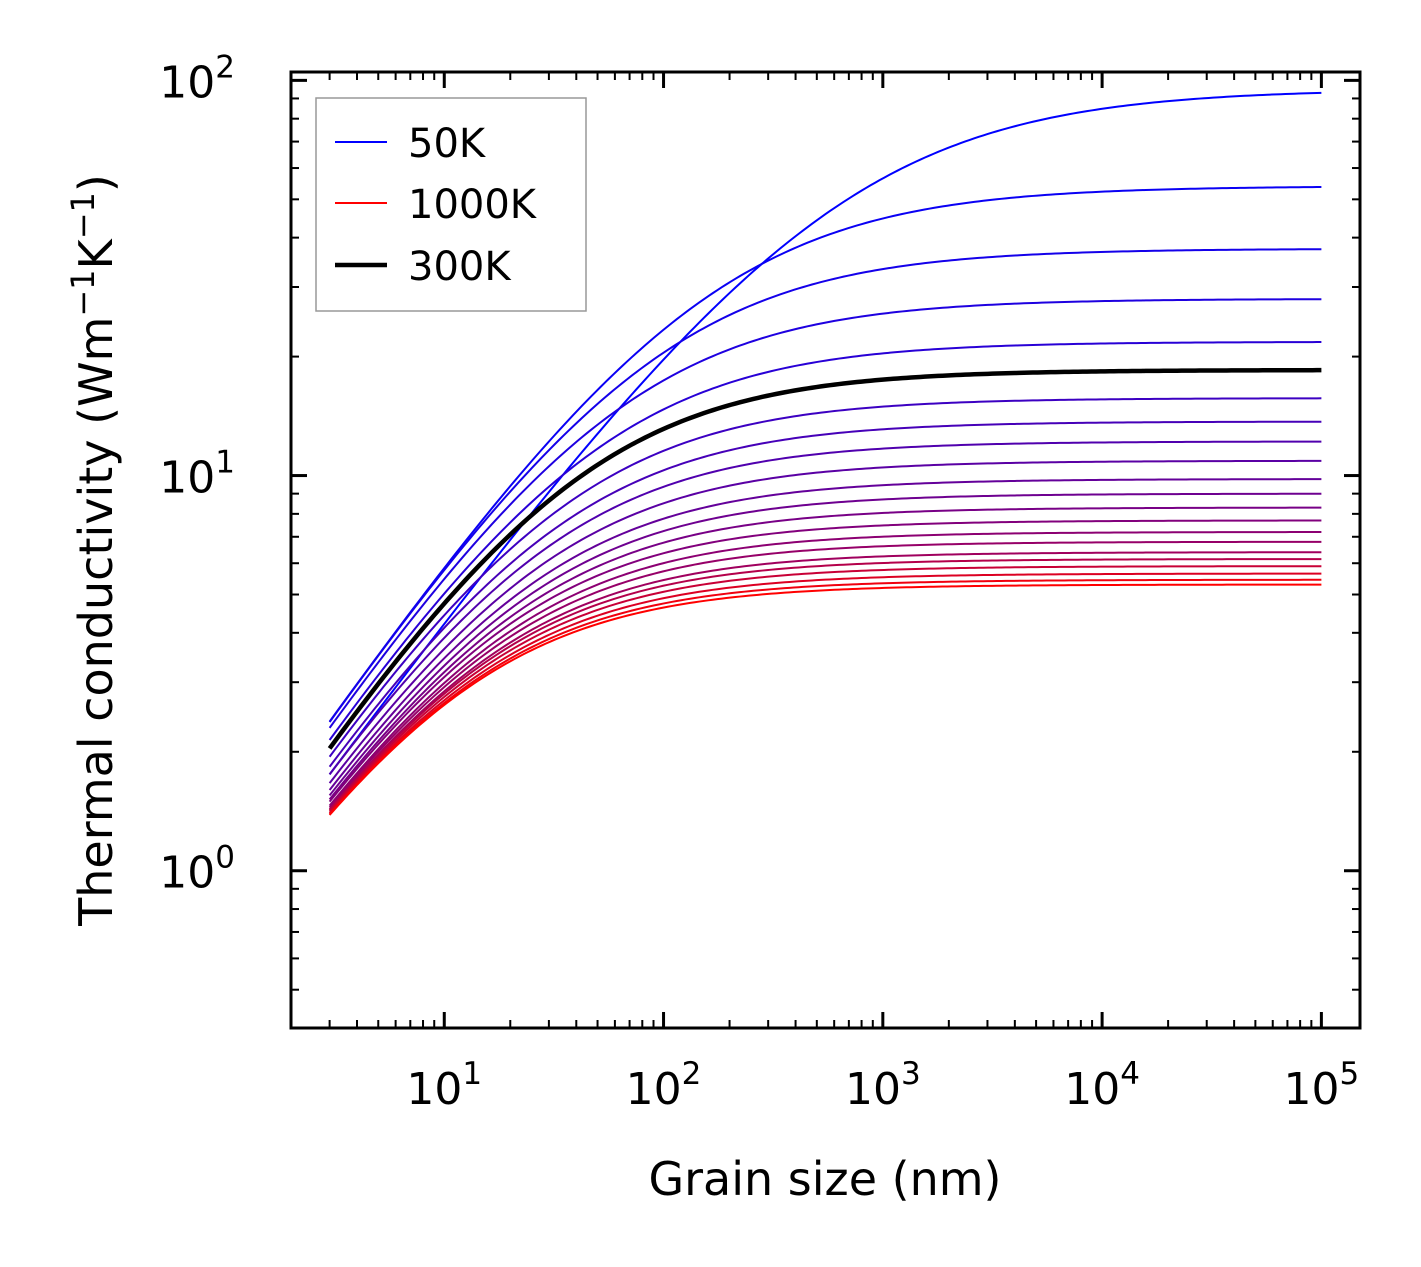 Image resolution: width=1421 pixels, height=1267 pixels. What do you see at coordinates (197, 78) in the screenshot?
I see `y-tick-label: 10²` at bounding box center [197, 78].